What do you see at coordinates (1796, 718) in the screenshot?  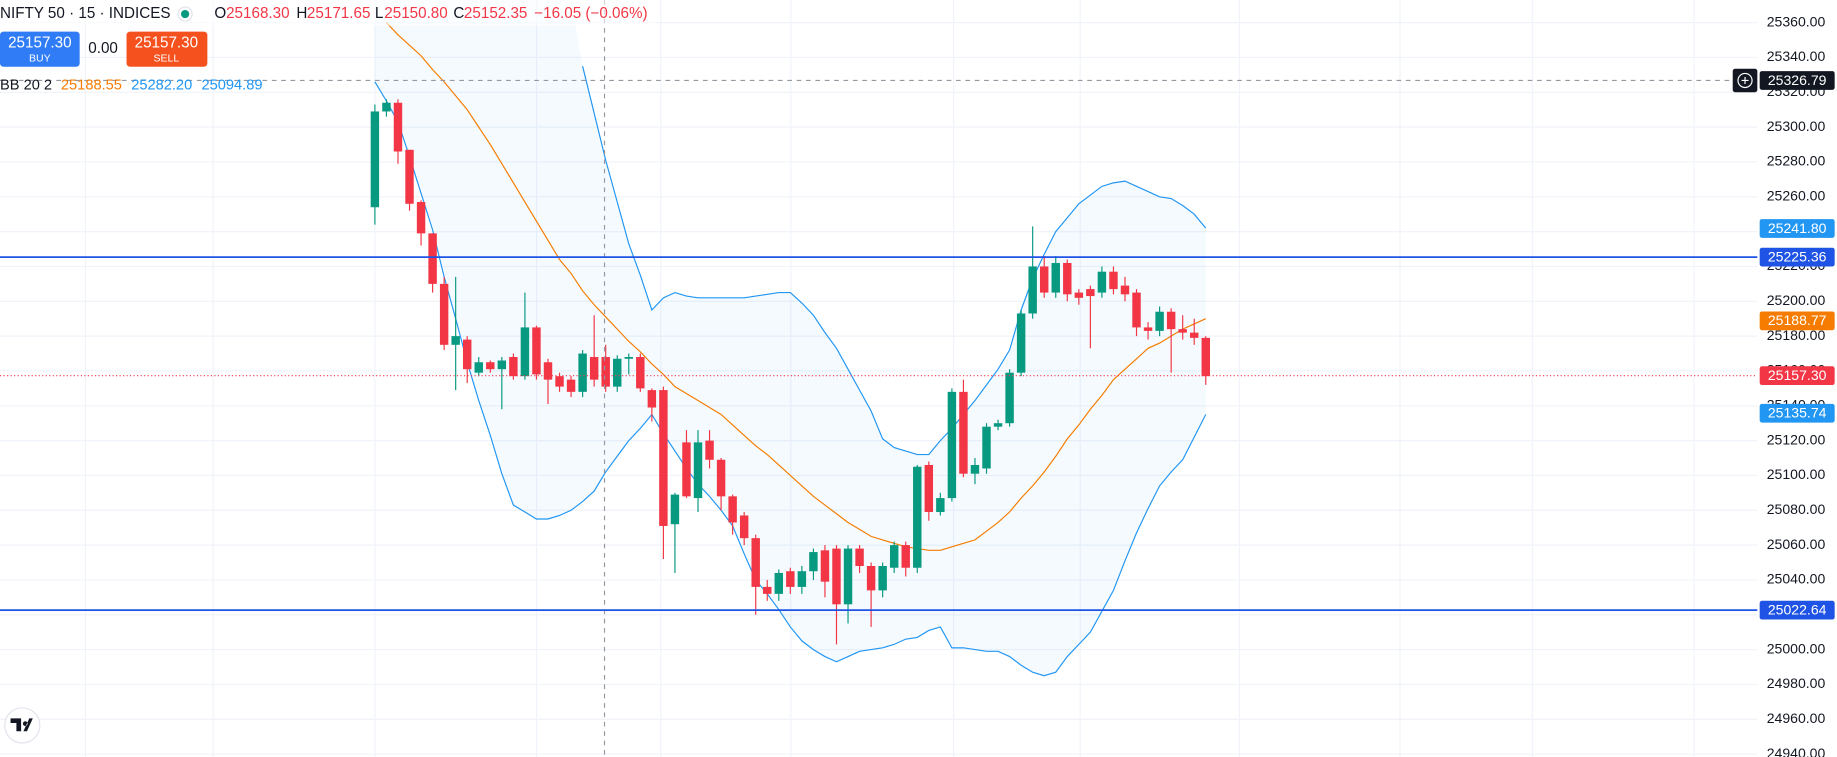 I see `y-tick-label: 24960.00` at bounding box center [1796, 718].